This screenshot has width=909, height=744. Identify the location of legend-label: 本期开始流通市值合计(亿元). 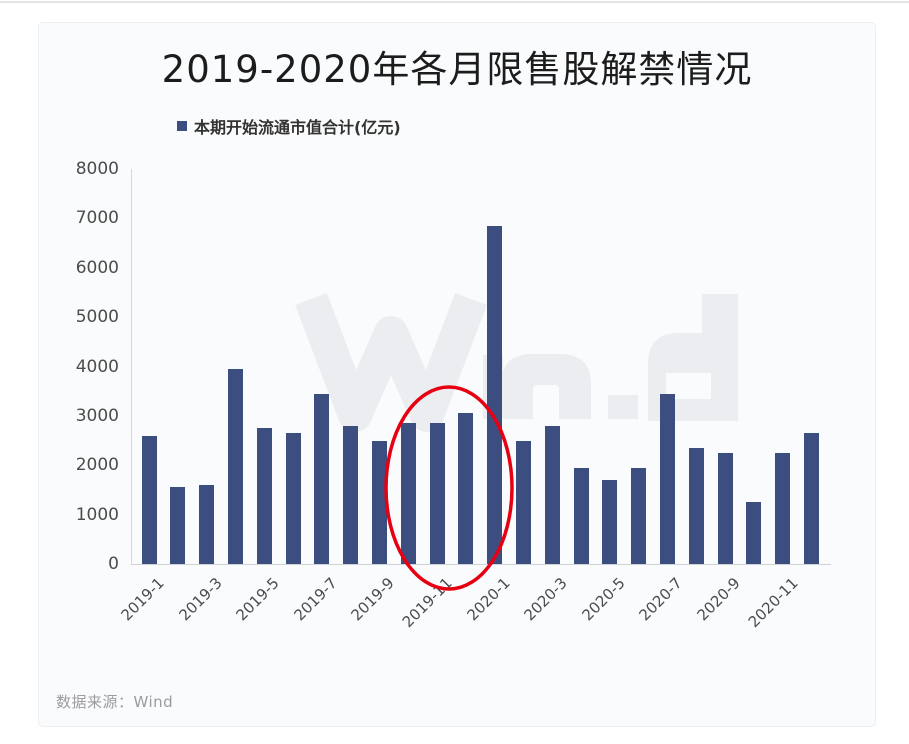
(297, 127).